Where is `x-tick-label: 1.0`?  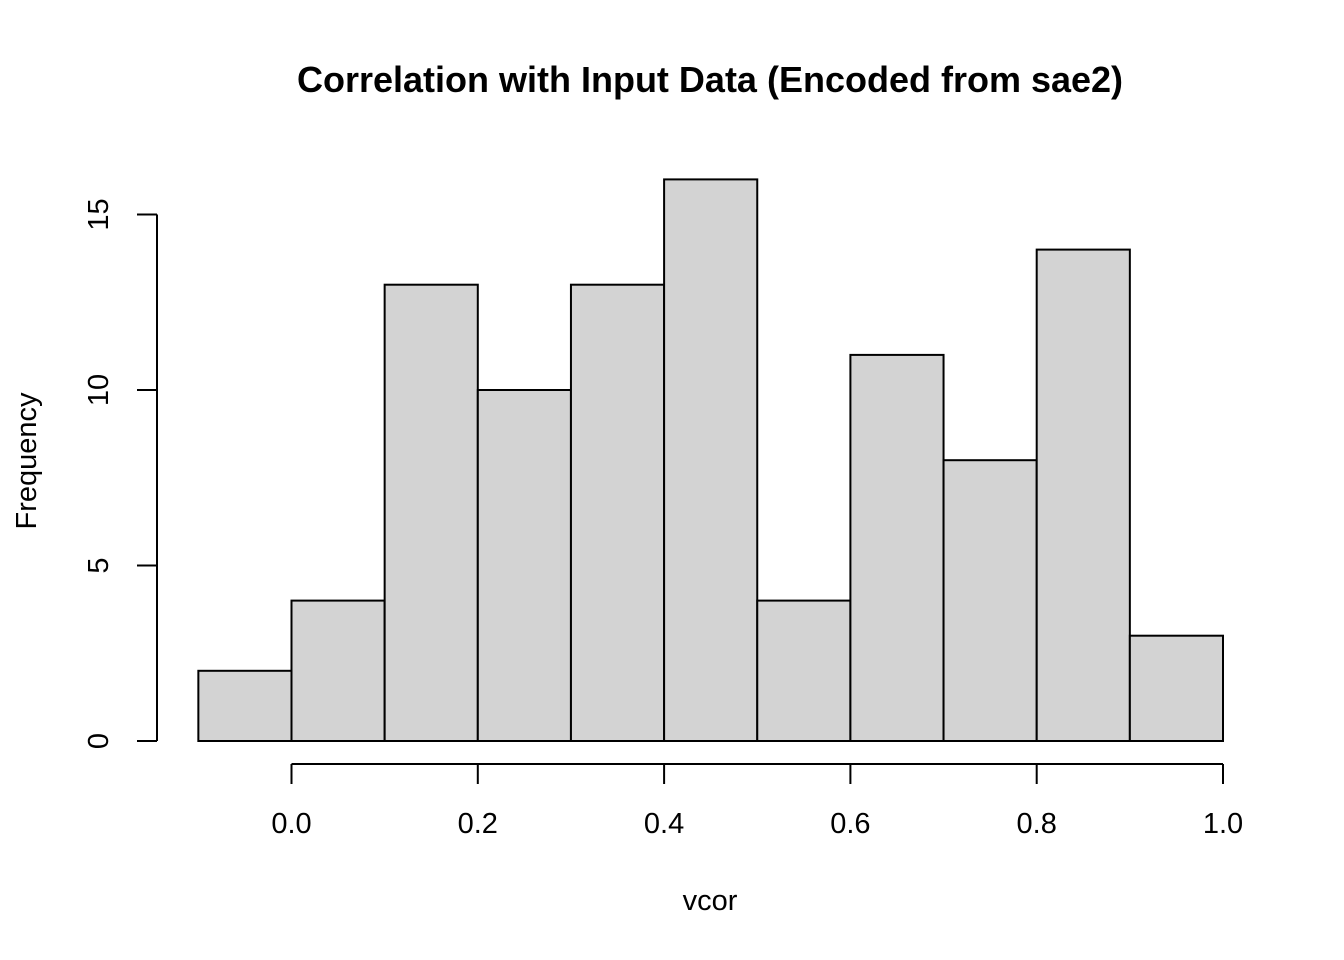 x-tick-label: 1.0 is located at coordinates (1223, 824).